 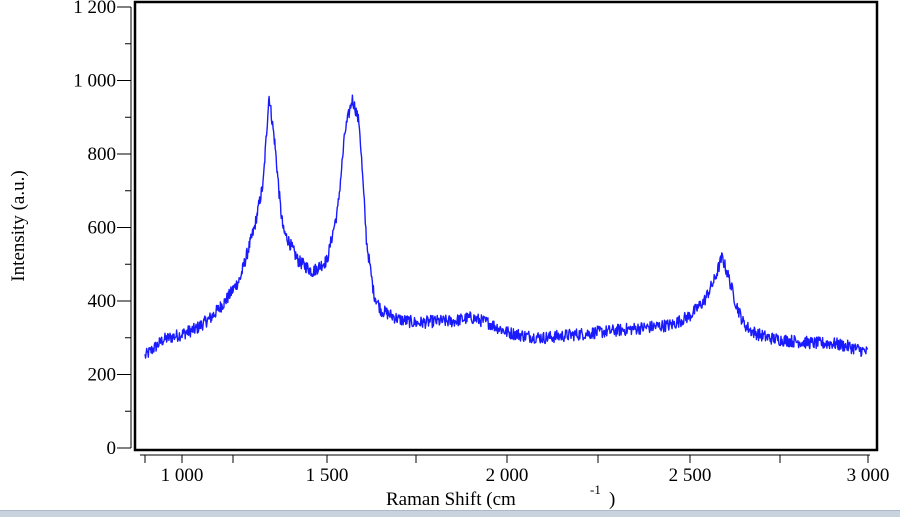 I want to click on y-tick-label: 1 000, so click(x=94, y=81).